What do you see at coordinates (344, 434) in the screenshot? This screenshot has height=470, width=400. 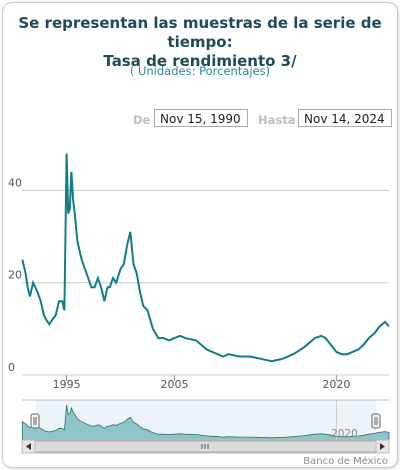 I see `navigator-tick-label: 2020` at bounding box center [344, 434].